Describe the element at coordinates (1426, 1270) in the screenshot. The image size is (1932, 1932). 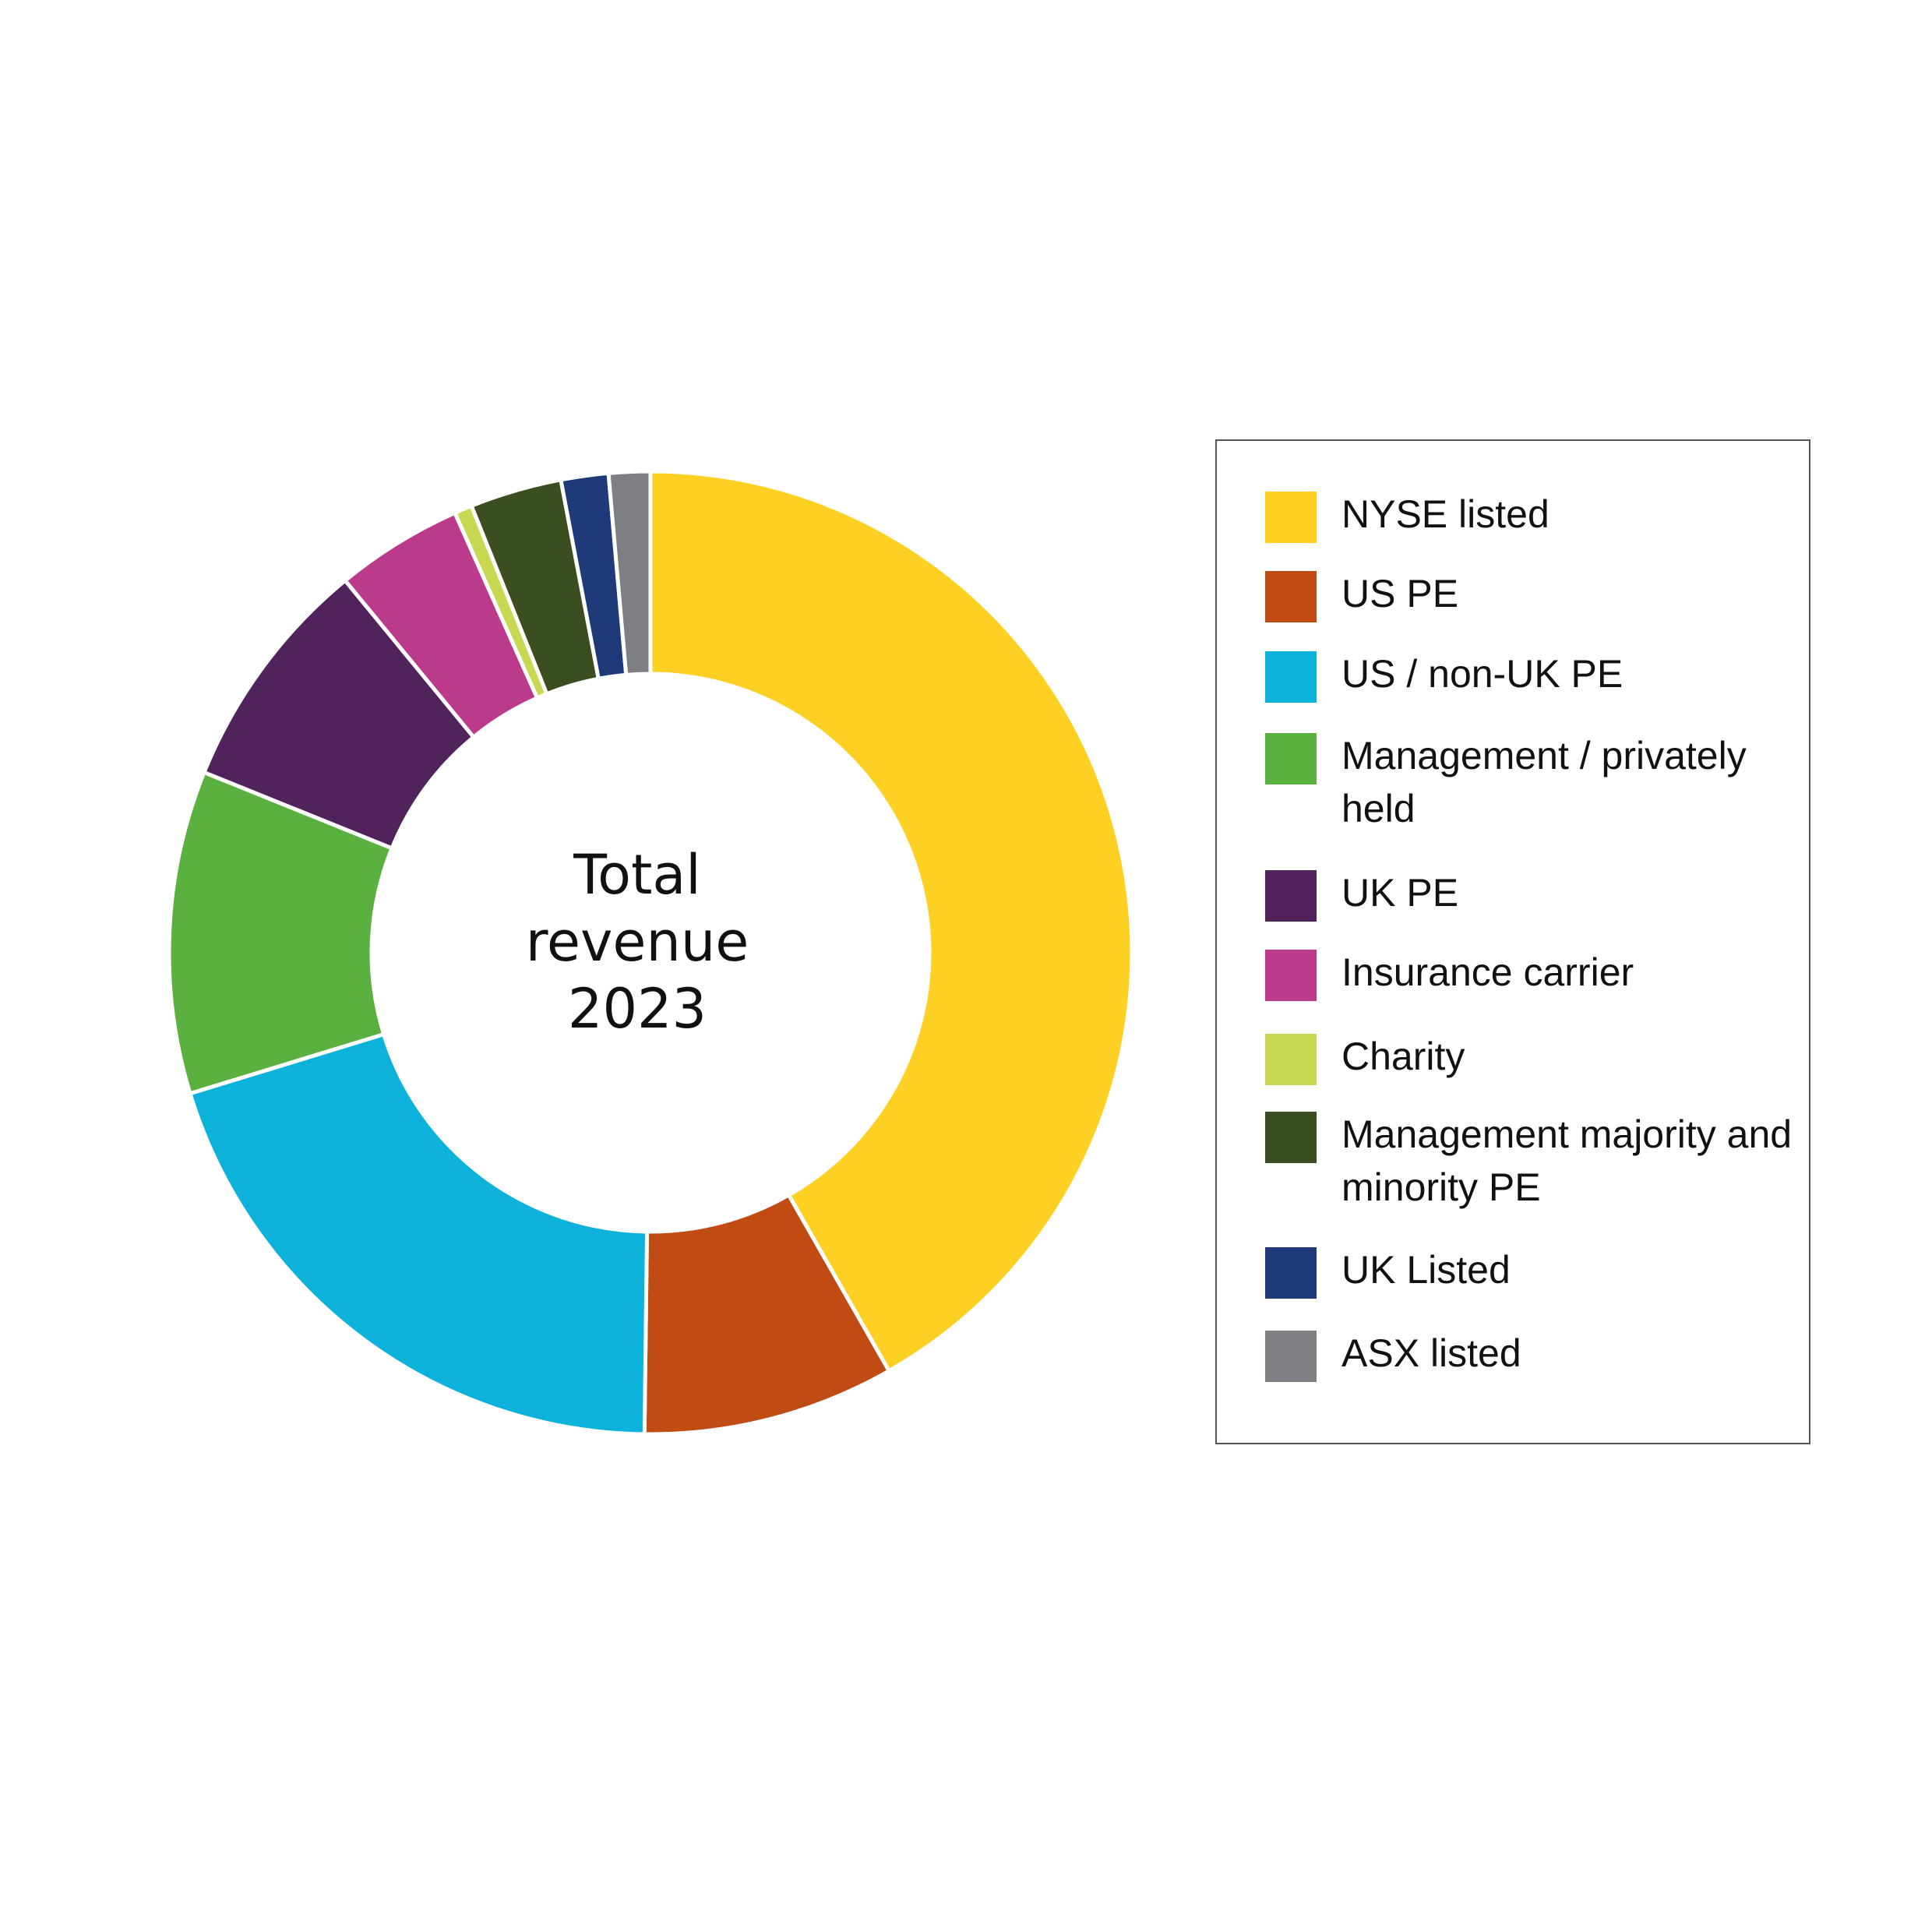
I see `legend-label: UK Listed` at that location.